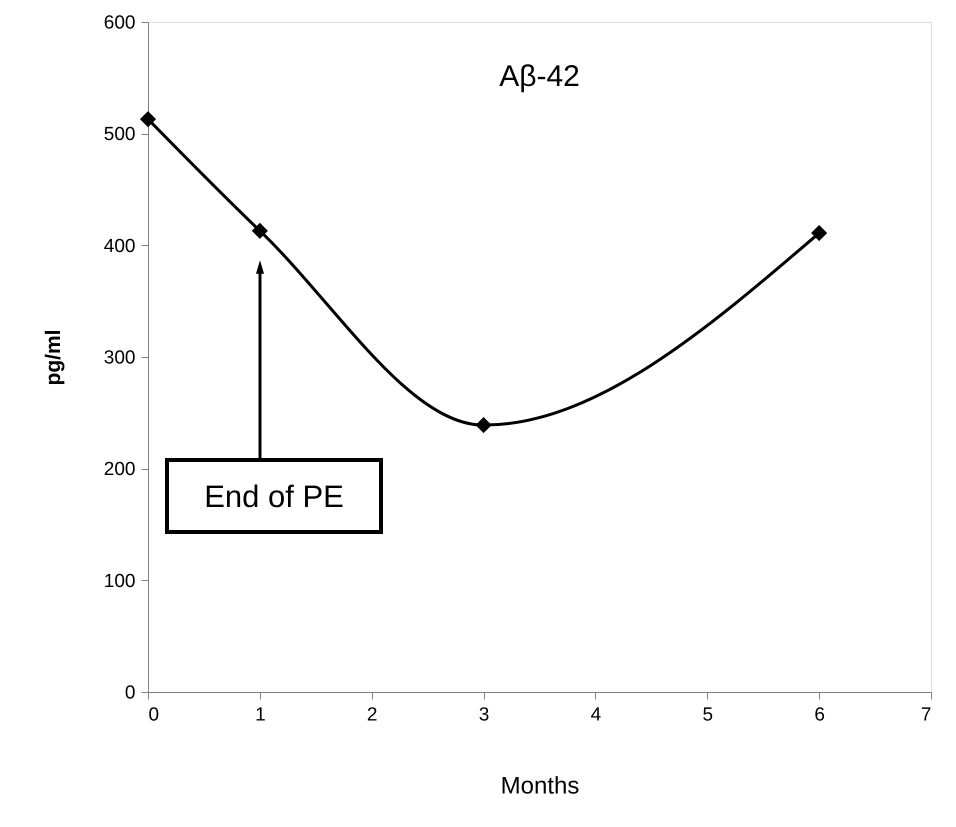  What do you see at coordinates (120, 23) in the screenshot?
I see `y-tick-label: 600` at bounding box center [120, 23].